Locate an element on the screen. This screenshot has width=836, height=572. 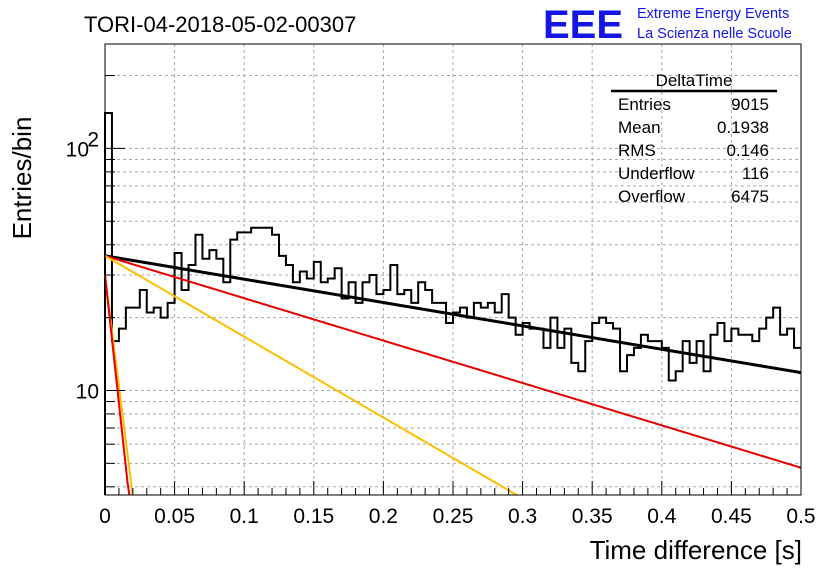
x-tick-label: 0.25 is located at coordinates (453, 516).